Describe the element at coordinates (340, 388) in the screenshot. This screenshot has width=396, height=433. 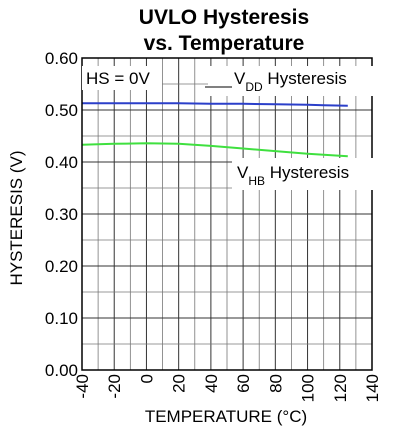
I see `x-tick-label: 120` at that location.